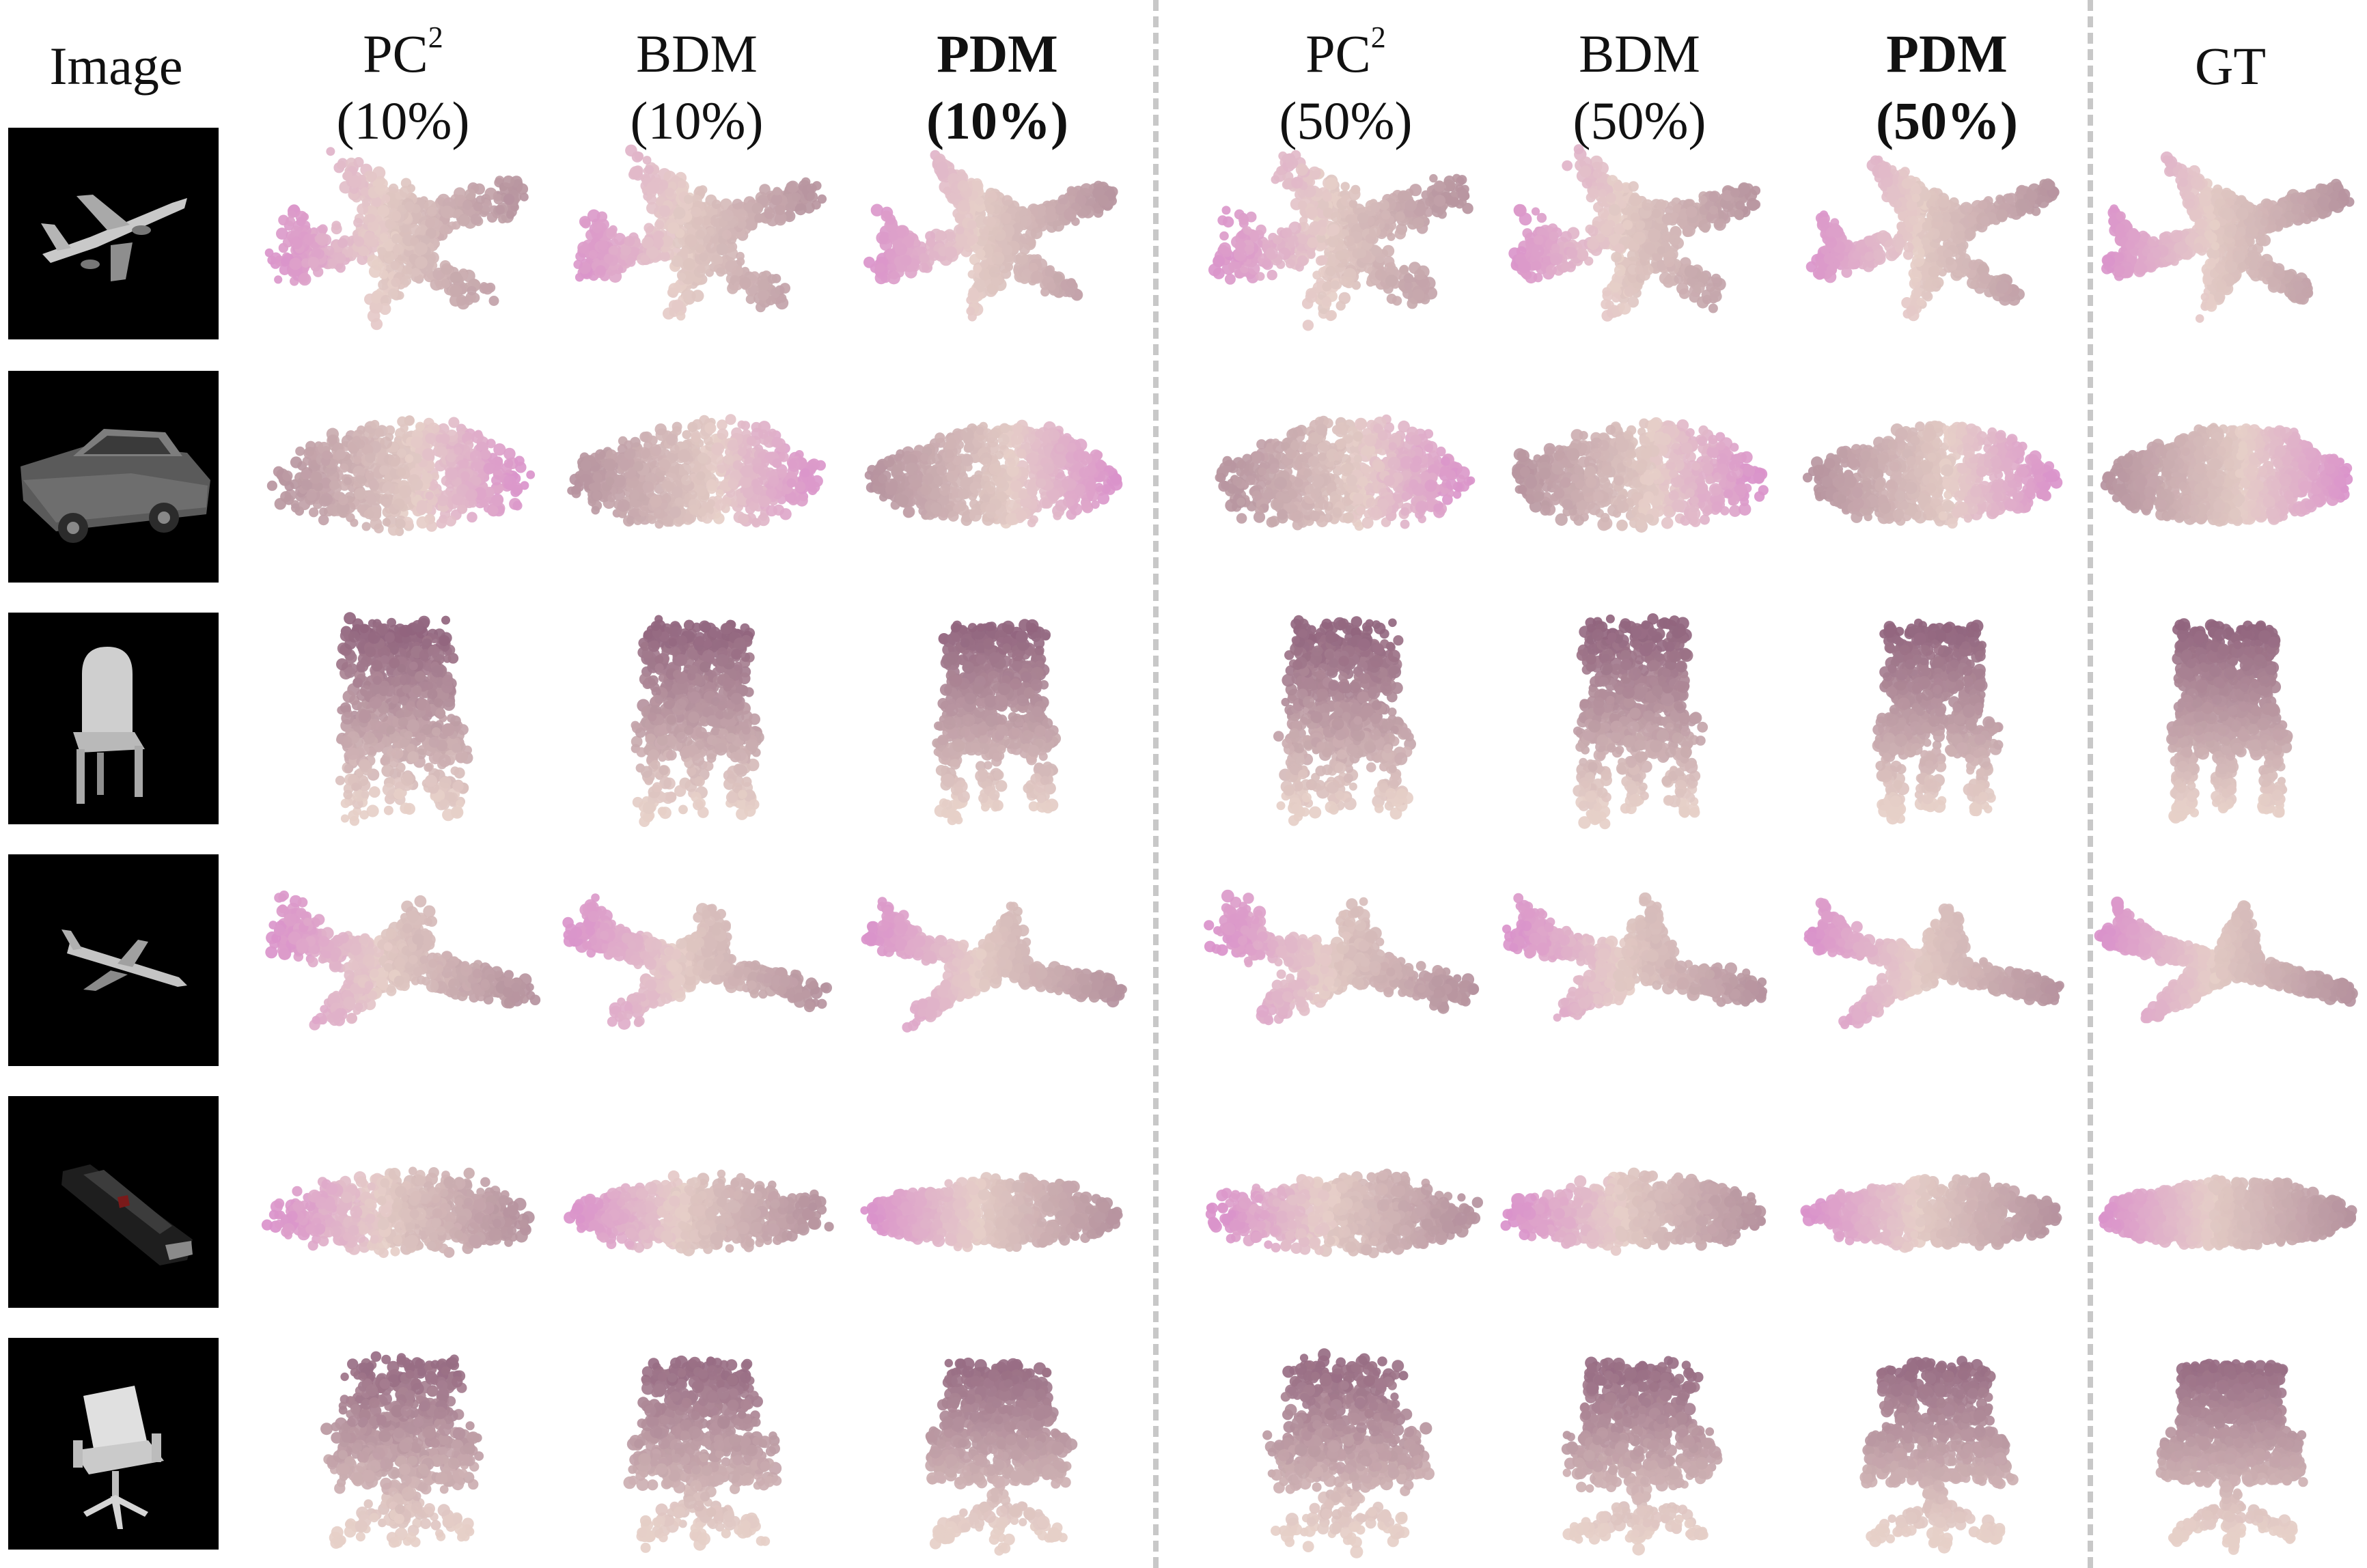 The image size is (2367, 1568). What do you see at coordinates (696, 120) in the screenshot?
I see `col-header-bdm-10-ratio: (10%)` at bounding box center [696, 120].